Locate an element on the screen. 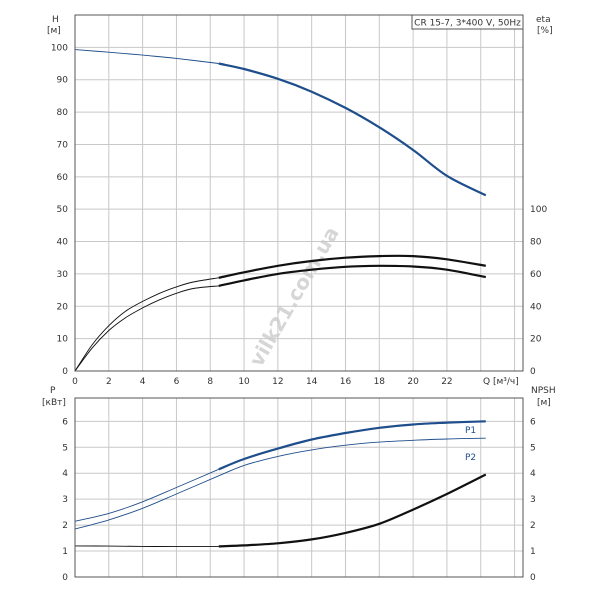 The width and height of the screenshot is (600, 604). x-tick-label: 22 is located at coordinates (446, 382).